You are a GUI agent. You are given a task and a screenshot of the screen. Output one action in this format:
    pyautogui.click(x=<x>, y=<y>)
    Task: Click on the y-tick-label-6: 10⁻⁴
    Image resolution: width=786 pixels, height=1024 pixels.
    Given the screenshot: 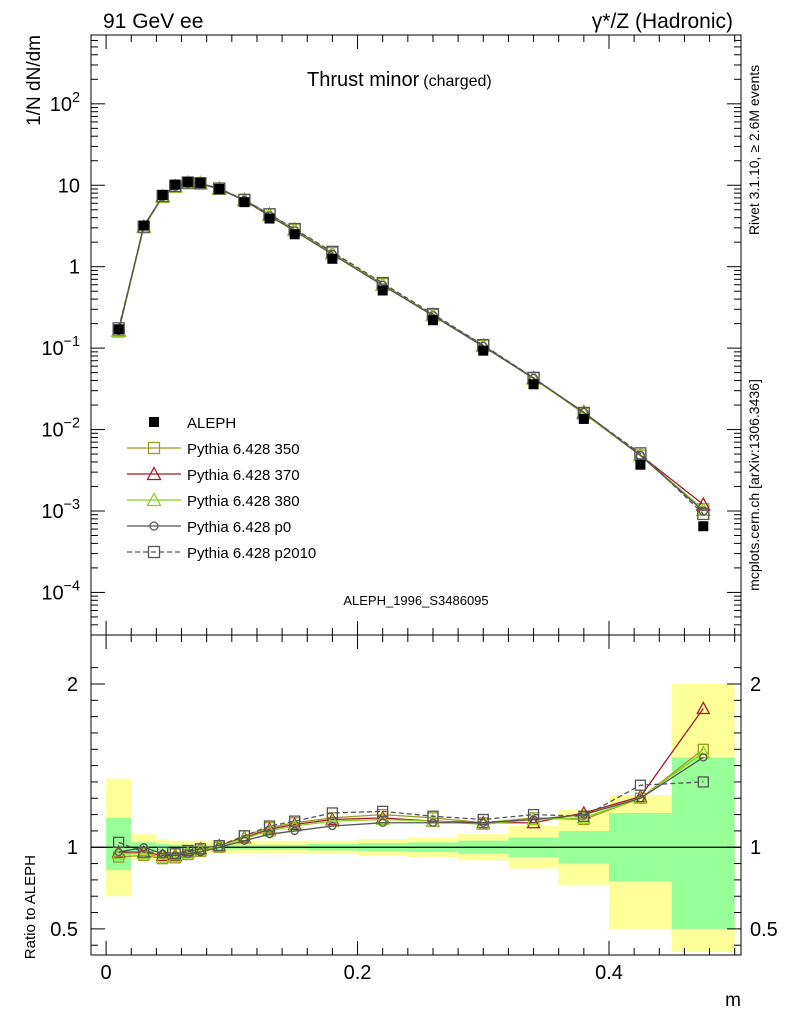 What is the action you would take?
    pyautogui.click(x=60, y=591)
    